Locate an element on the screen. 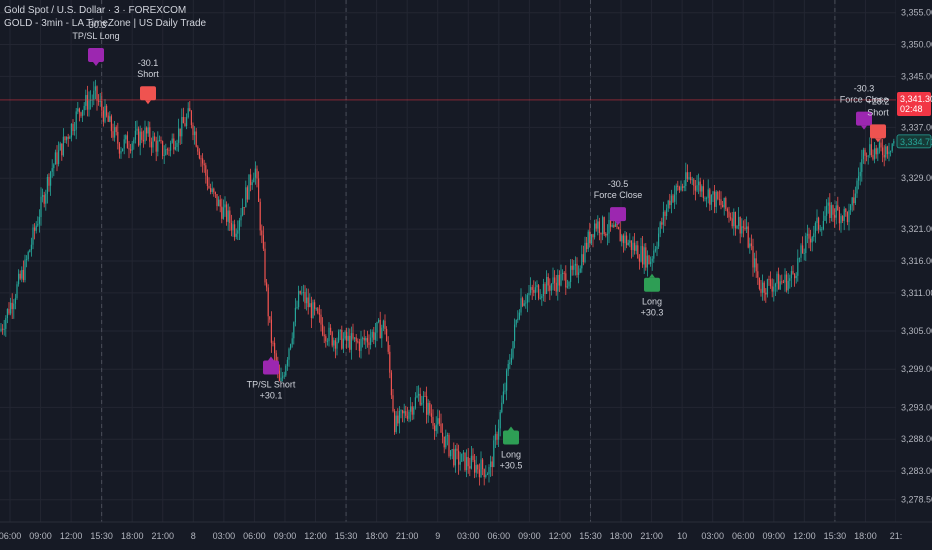  time-tick-label: 03:00 is located at coordinates (224, 536).